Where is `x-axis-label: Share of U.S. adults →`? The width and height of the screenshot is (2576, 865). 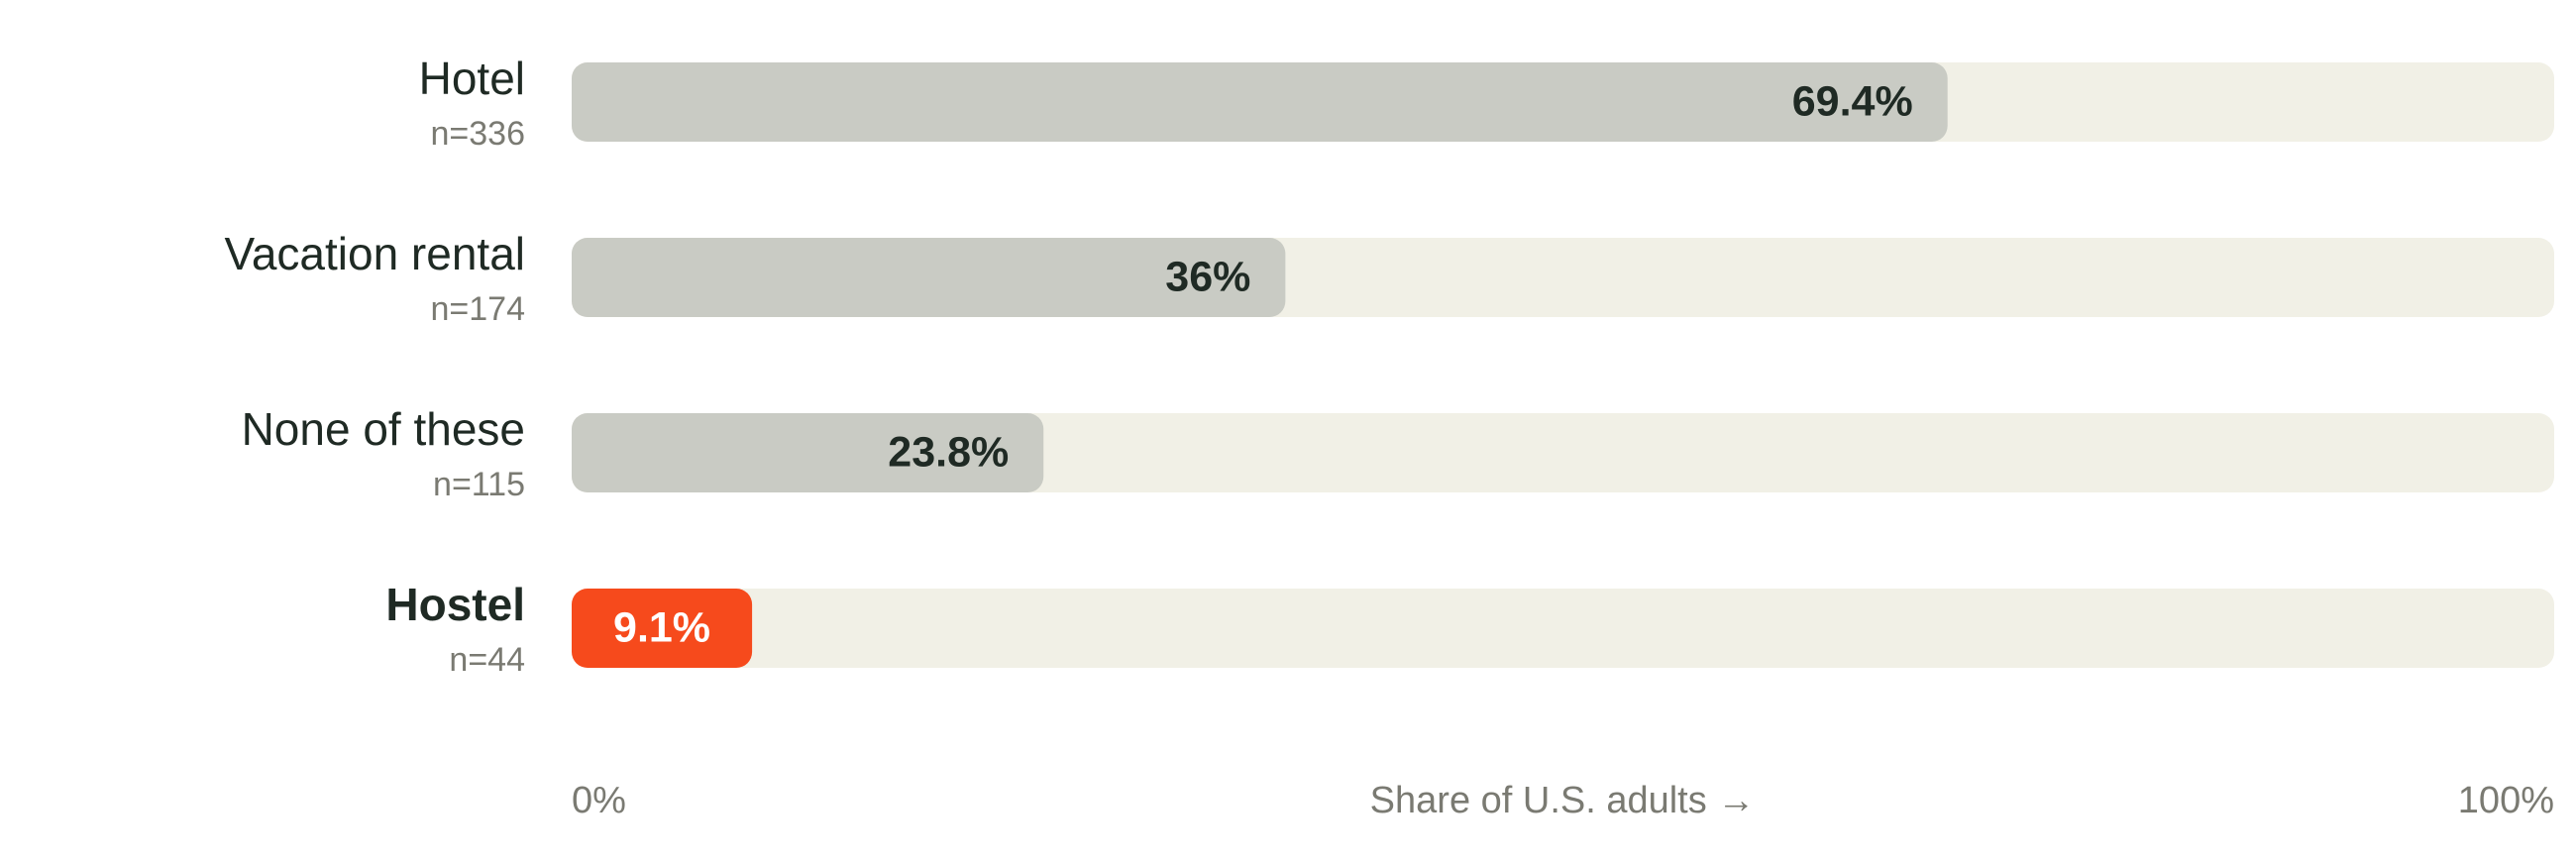
x-axis-label: Share of U.S. adults → is located at coordinates (1563, 800).